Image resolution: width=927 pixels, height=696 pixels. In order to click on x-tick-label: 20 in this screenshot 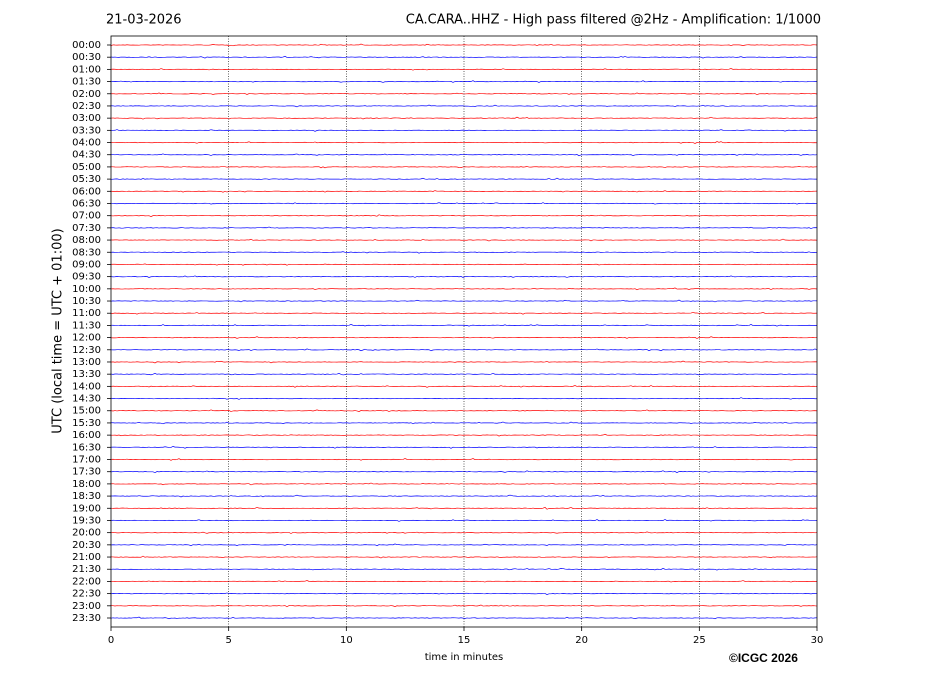, I will do `click(581, 640)`.